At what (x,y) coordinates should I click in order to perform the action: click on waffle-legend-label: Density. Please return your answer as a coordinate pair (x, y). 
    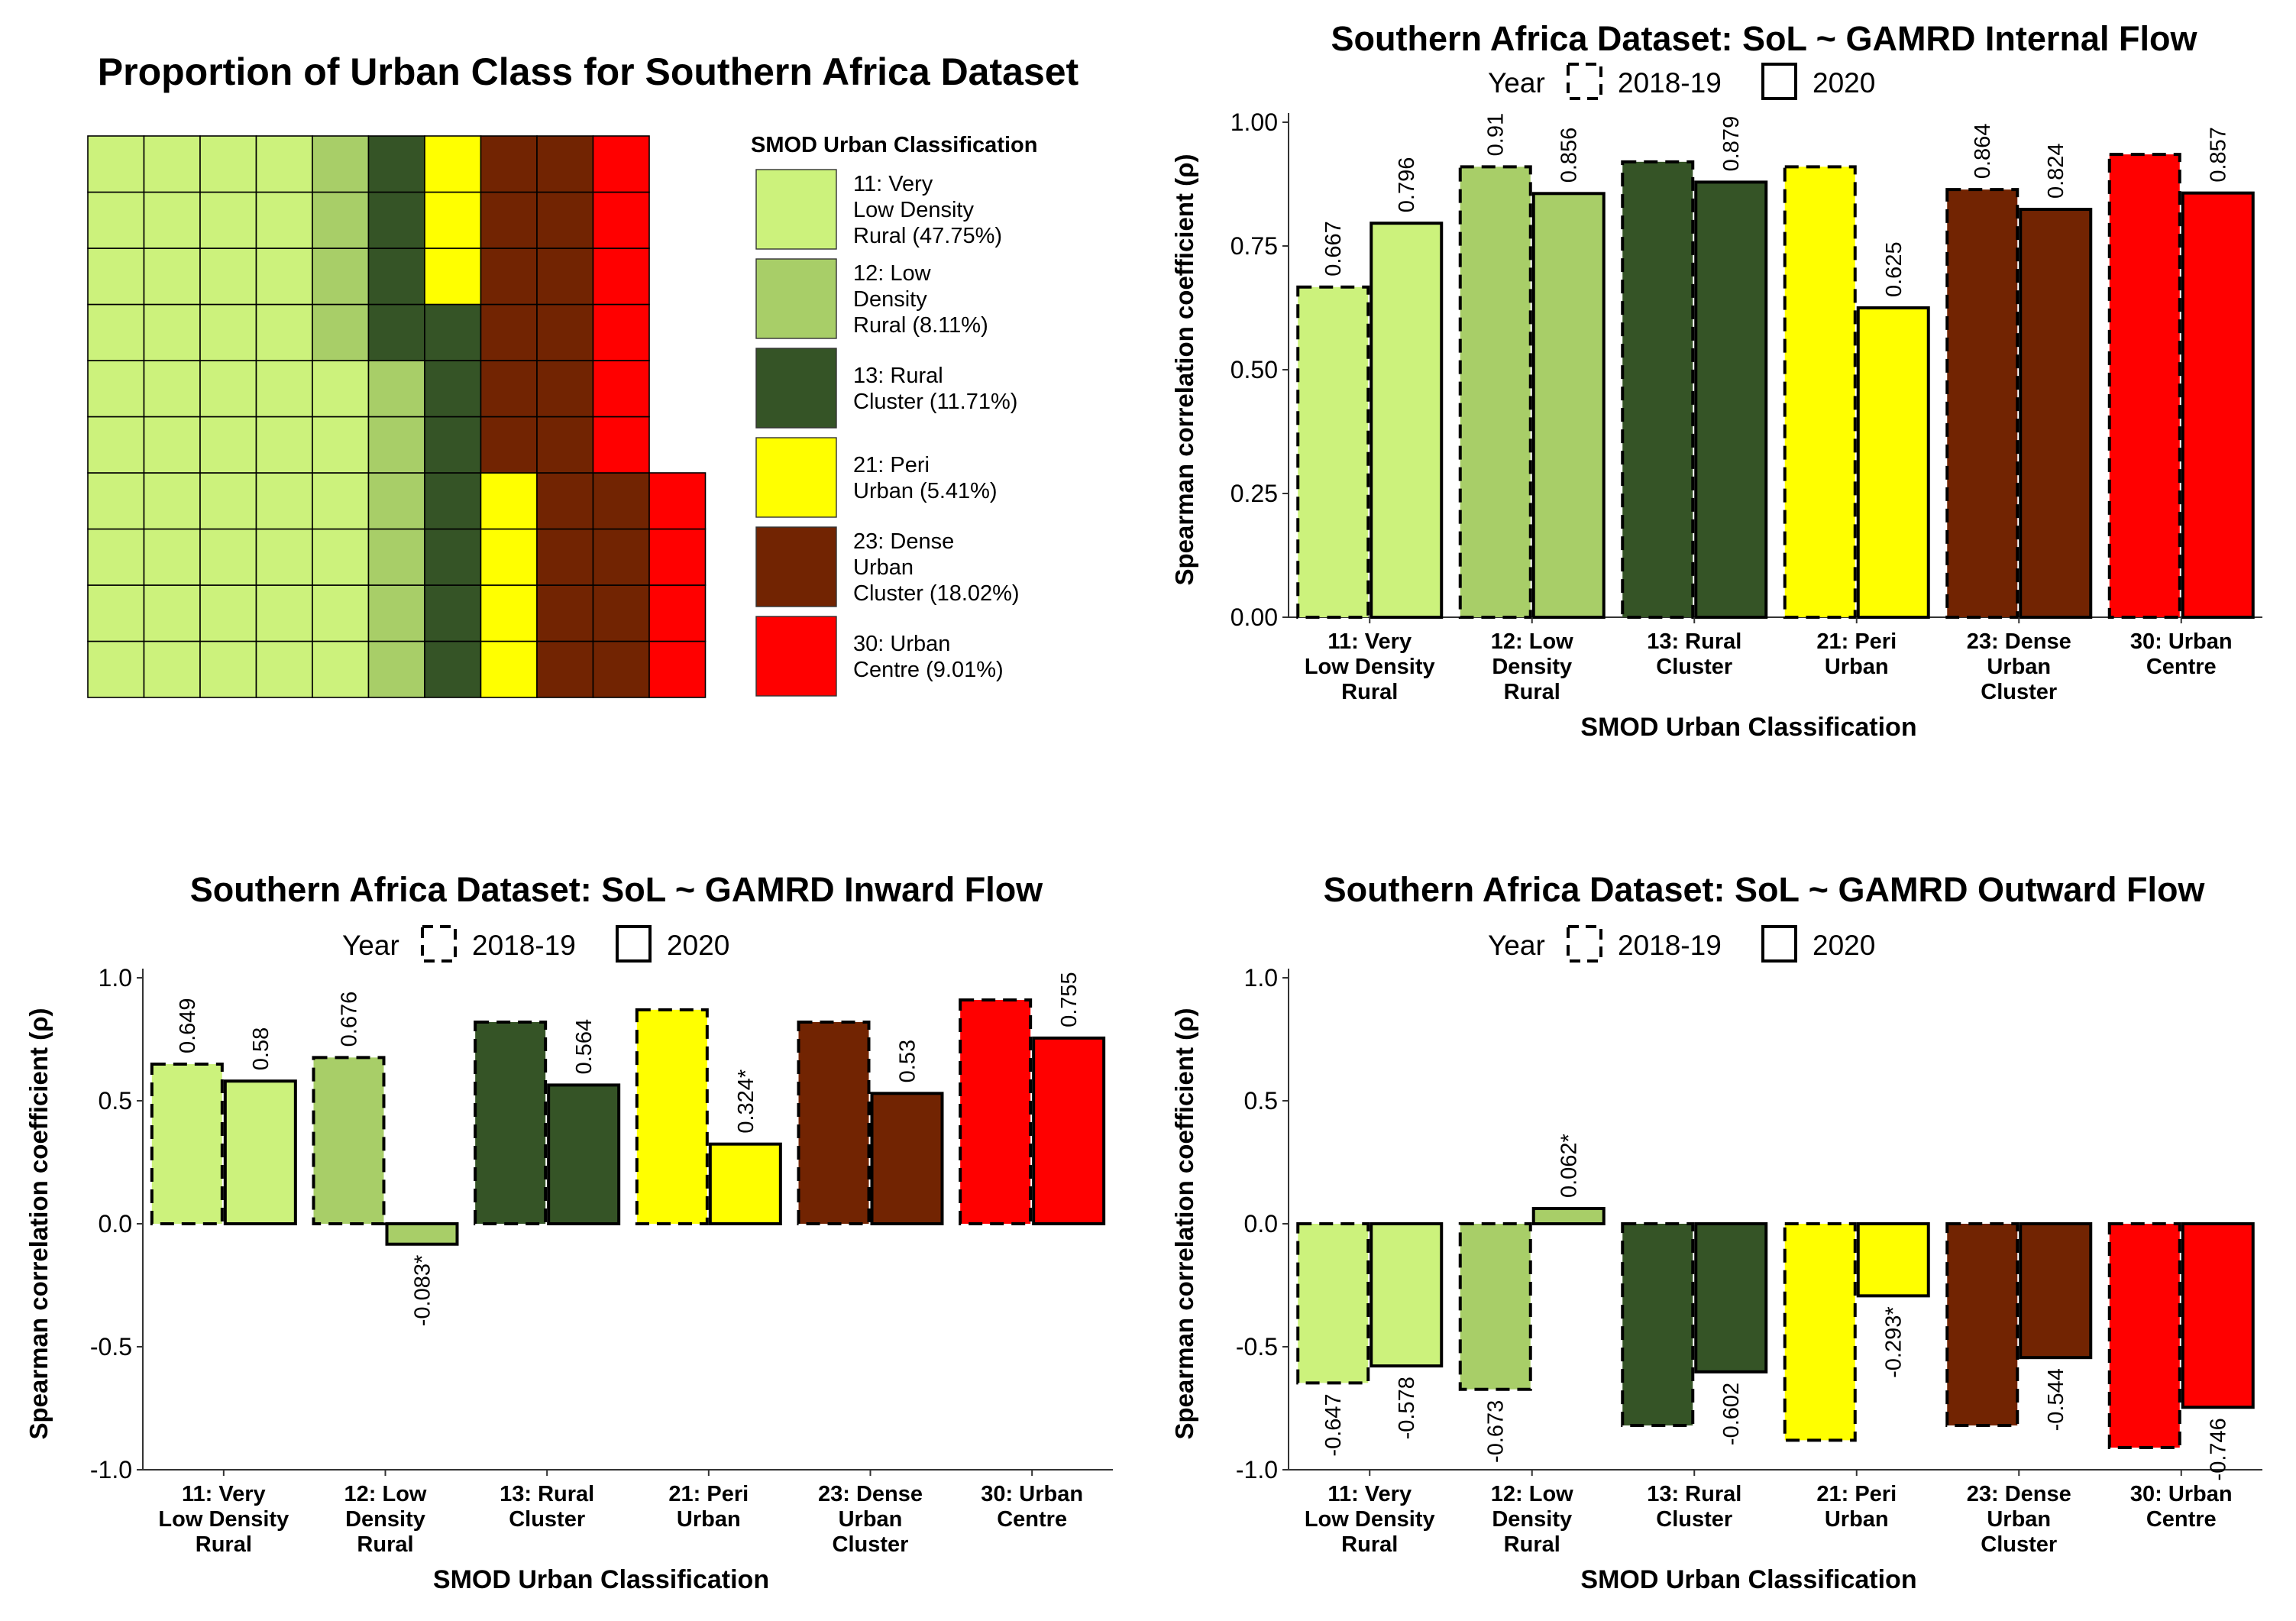
    Looking at the image, I should click on (890, 299).